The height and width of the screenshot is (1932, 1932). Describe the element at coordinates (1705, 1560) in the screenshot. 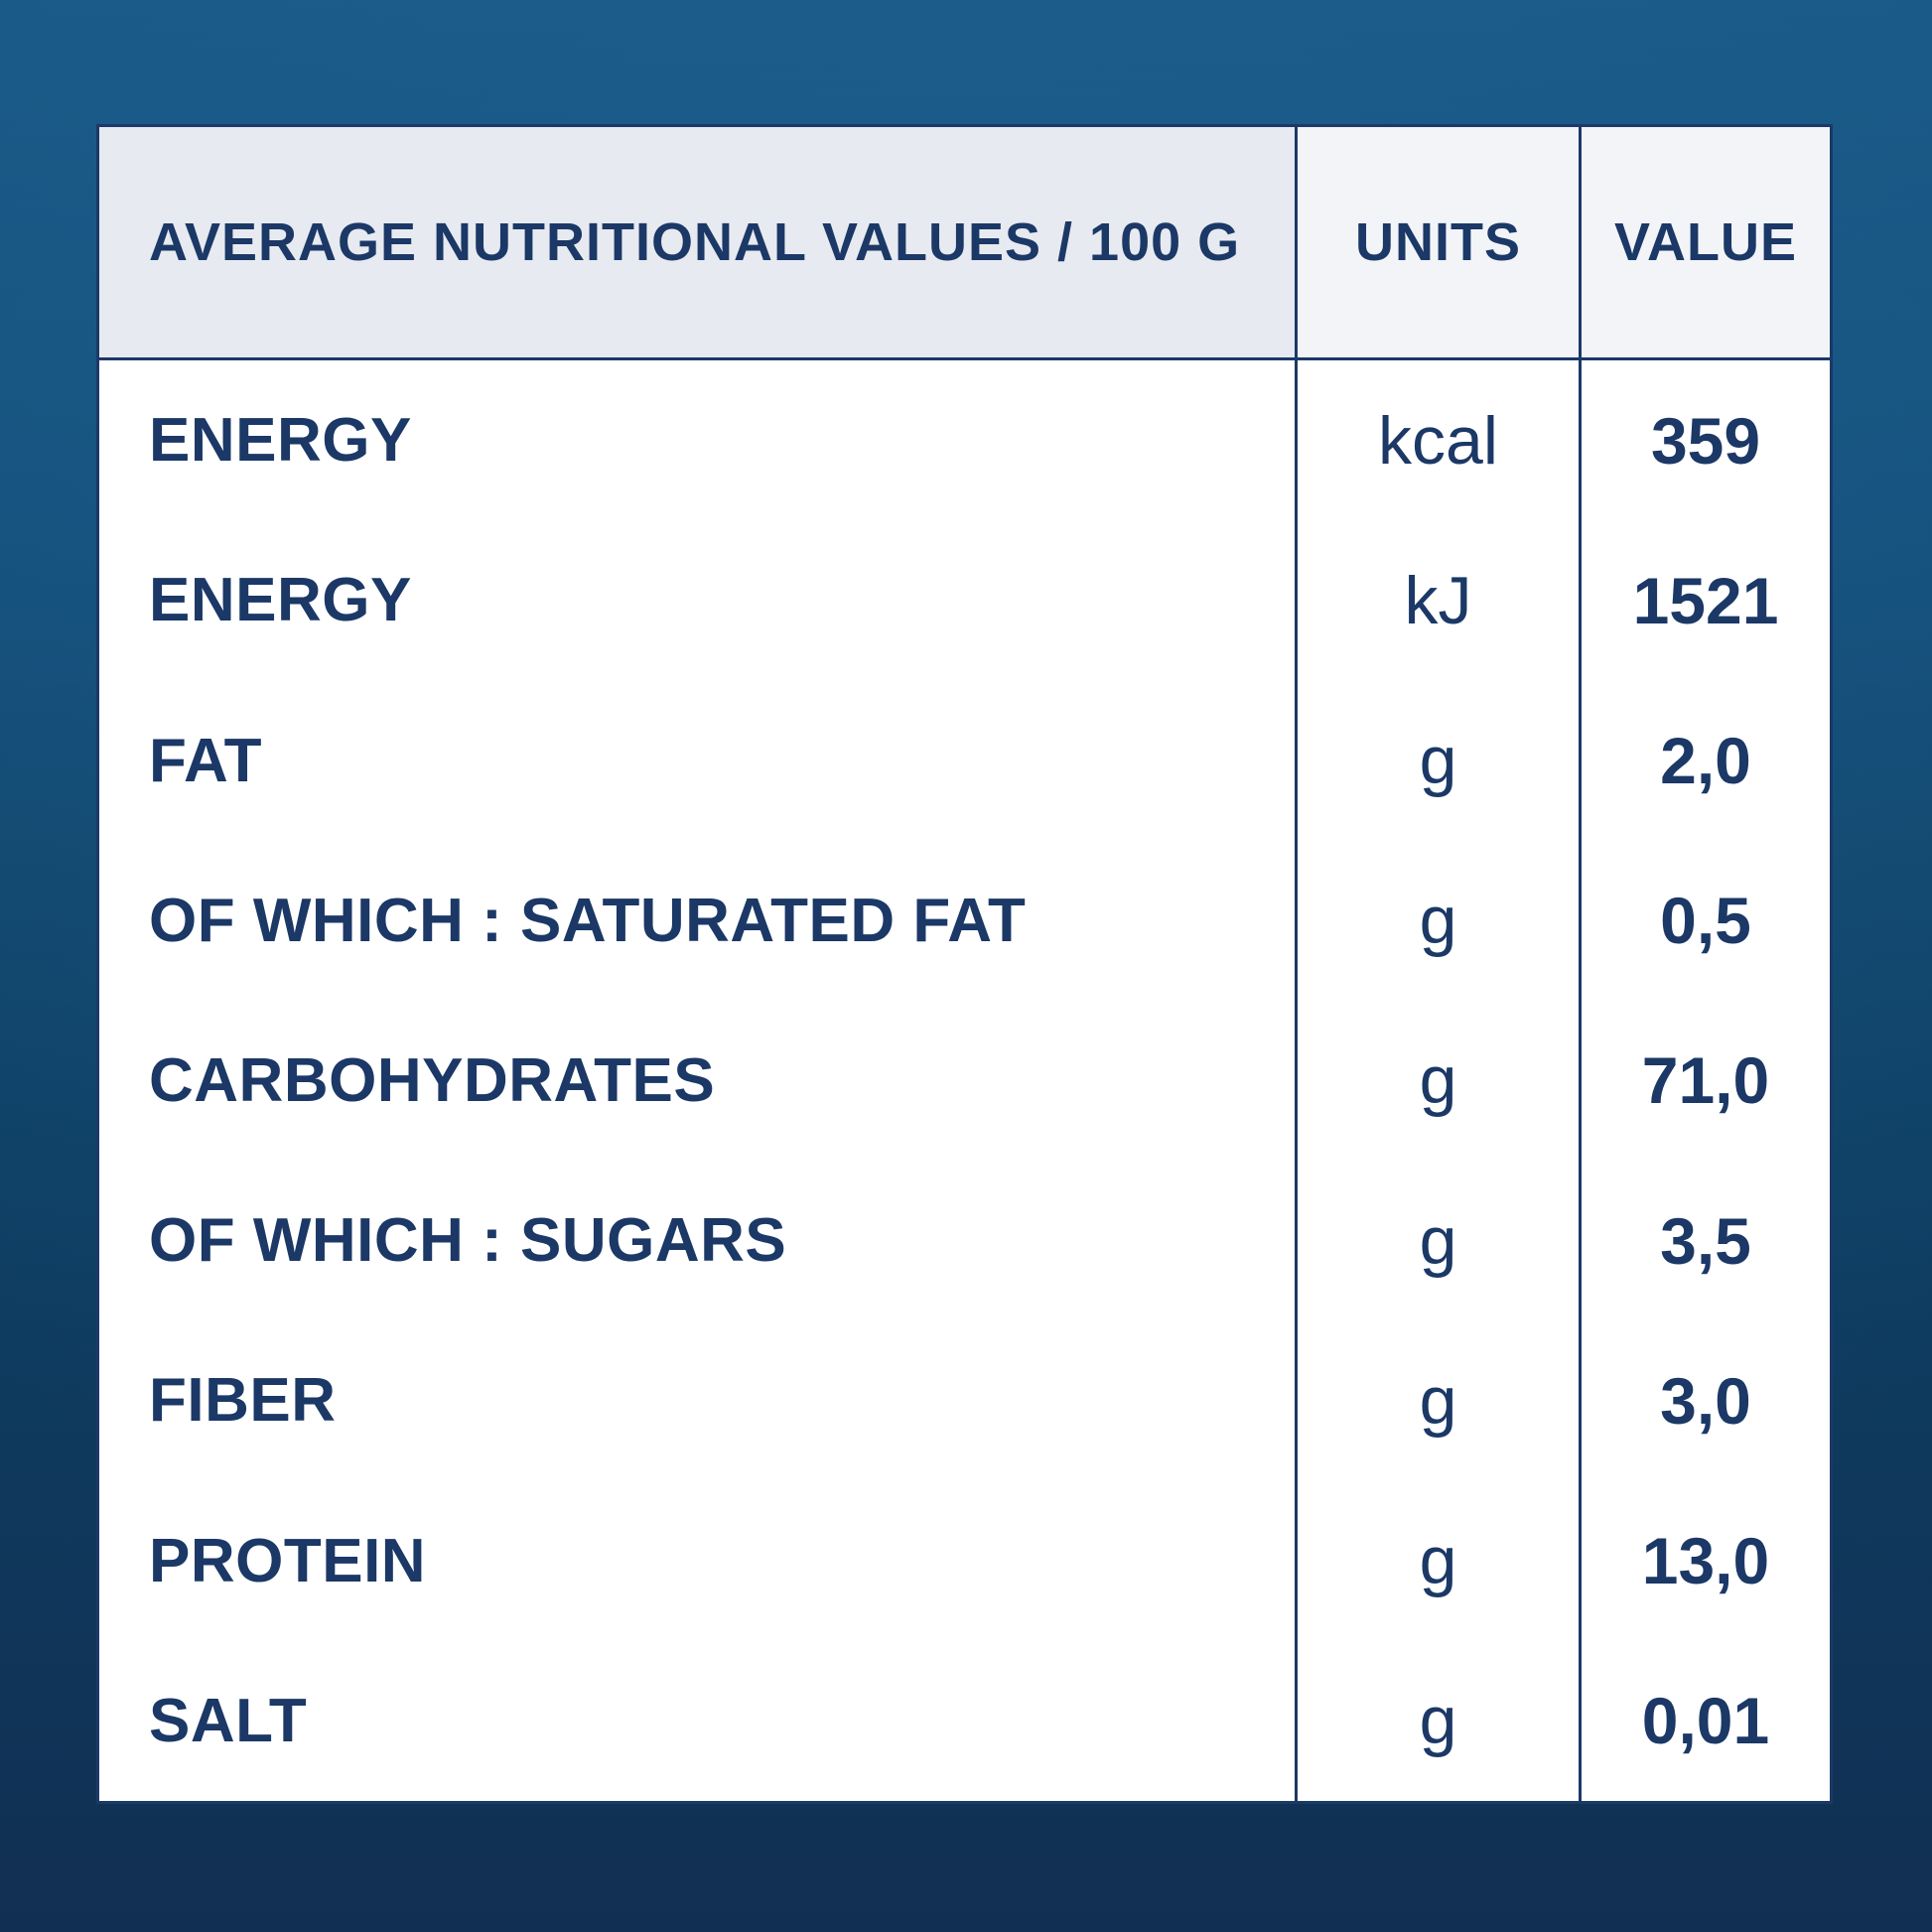

I see `nutrient-value: 13,0` at that location.